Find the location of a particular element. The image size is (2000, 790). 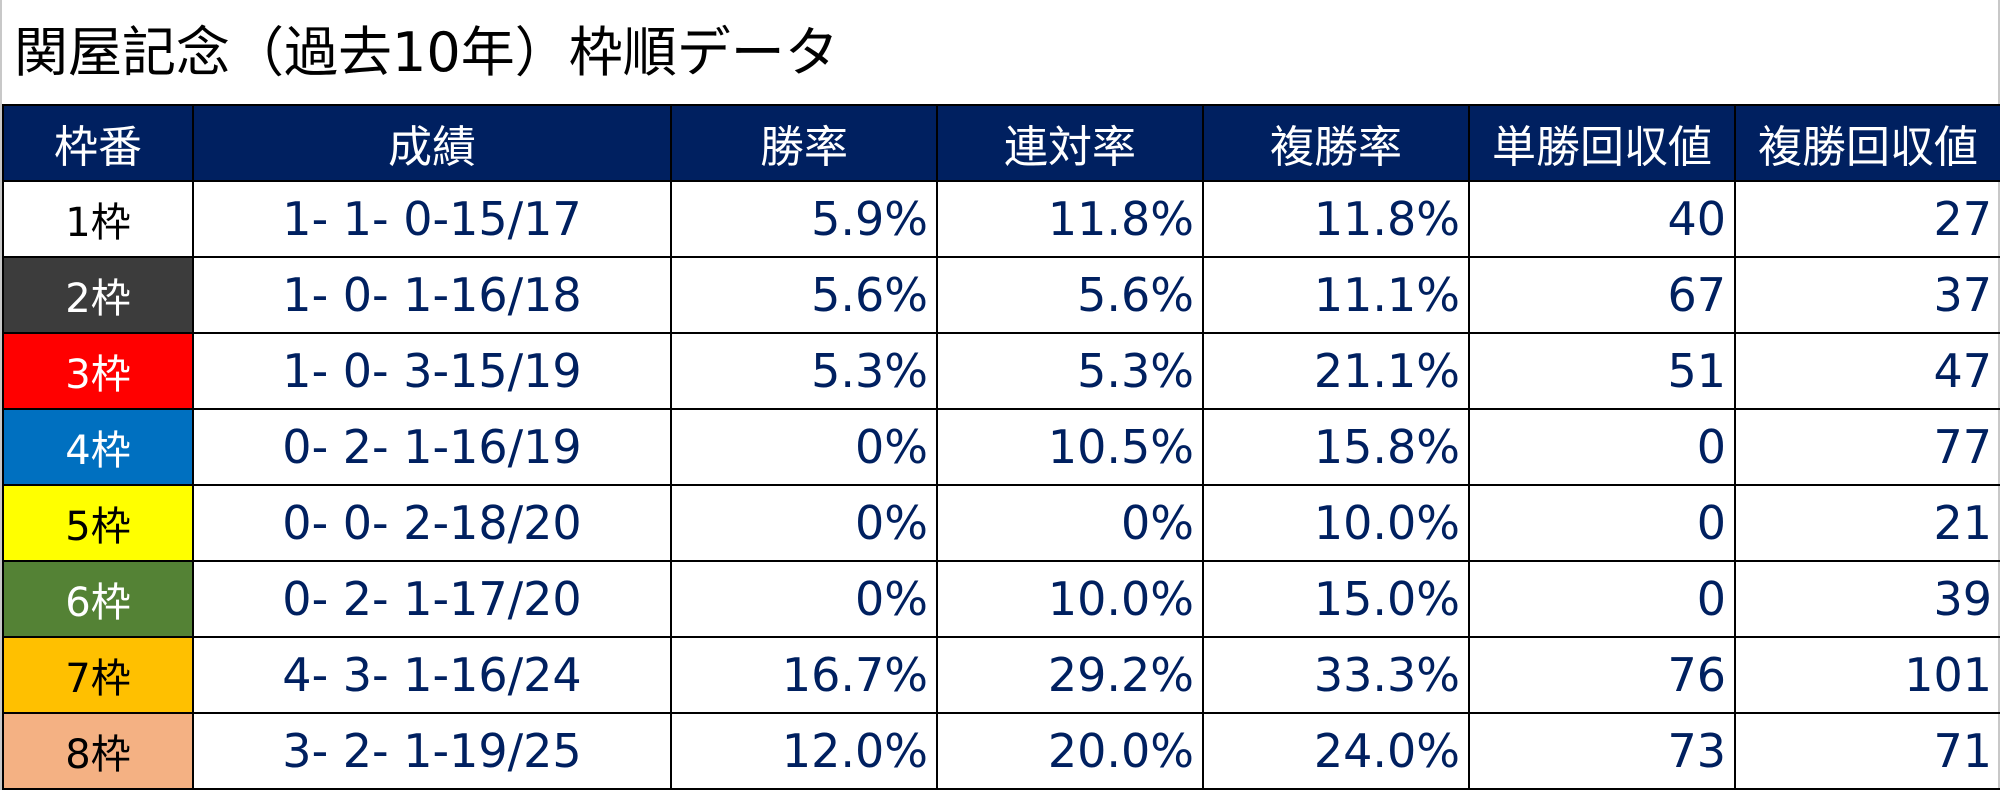

table-row: 6枠 0- 2- 1-17/20 0% 10.0% 15.0% 0 39 is located at coordinates (1001, 599).